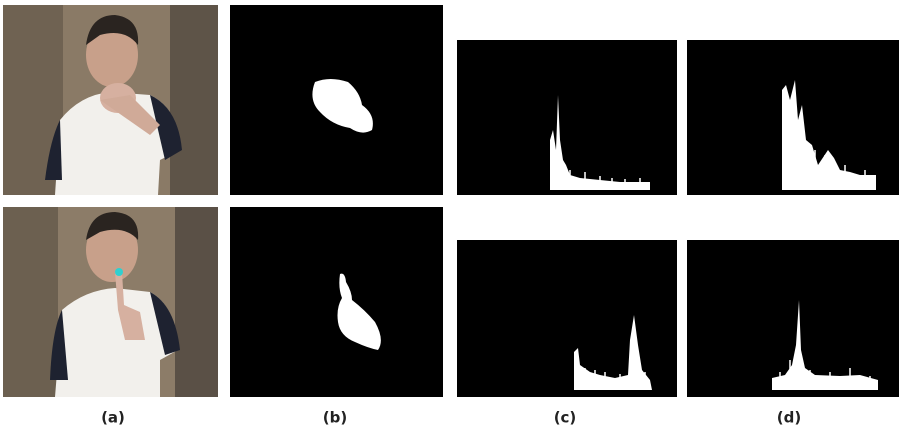  What do you see at coordinates (565, 418) in the screenshot?
I see `panel-label: (c)` at bounding box center [565, 418].